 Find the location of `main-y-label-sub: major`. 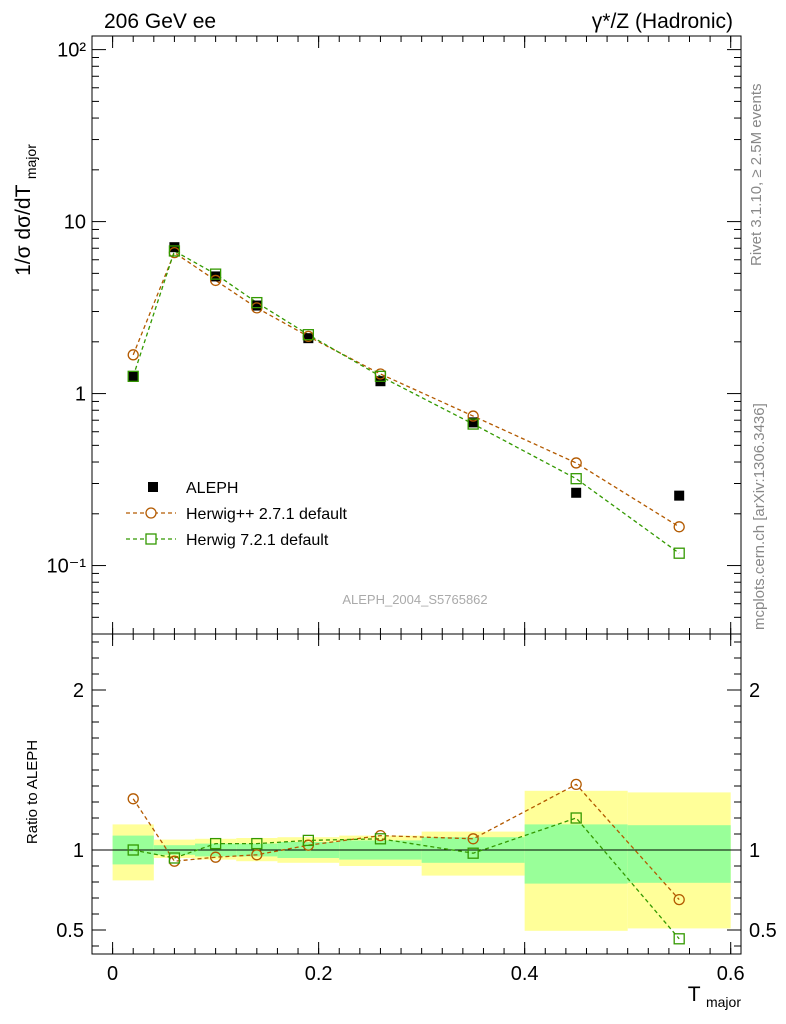

main-y-label-sub: major is located at coordinates (31, 161).